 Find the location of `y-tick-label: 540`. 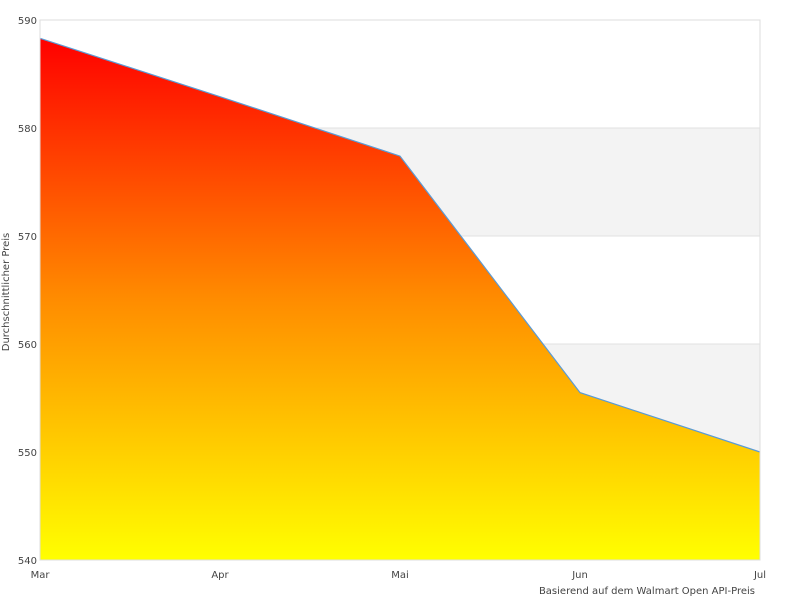

y-tick-label: 540 is located at coordinates (27, 561).